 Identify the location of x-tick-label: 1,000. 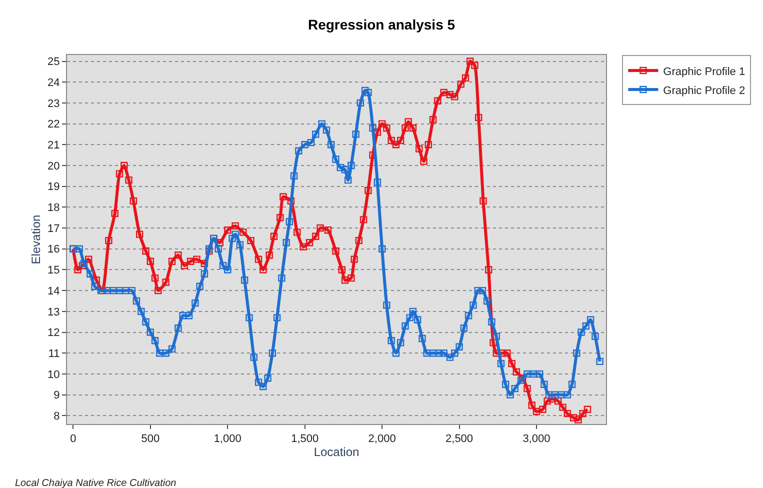
(228, 439).